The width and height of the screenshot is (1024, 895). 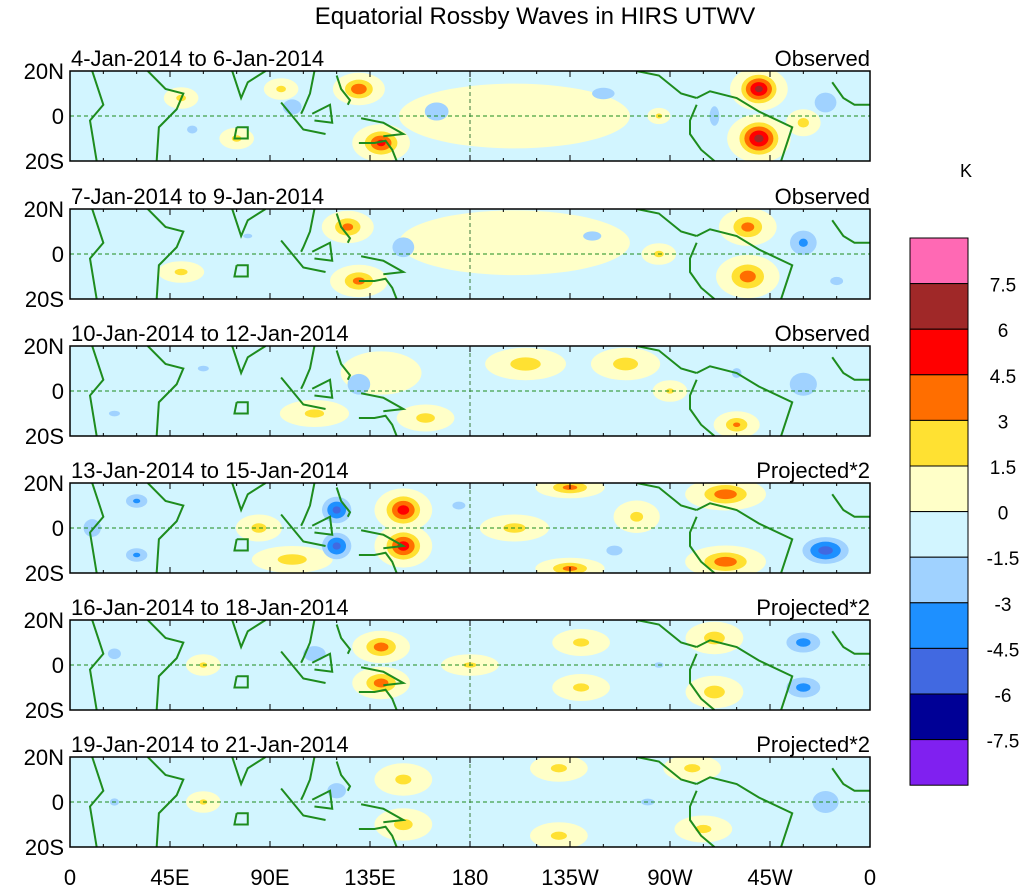 What do you see at coordinates (1003, 605) in the screenshot?
I see `colorbar-label: -3` at bounding box center [1003, 605].